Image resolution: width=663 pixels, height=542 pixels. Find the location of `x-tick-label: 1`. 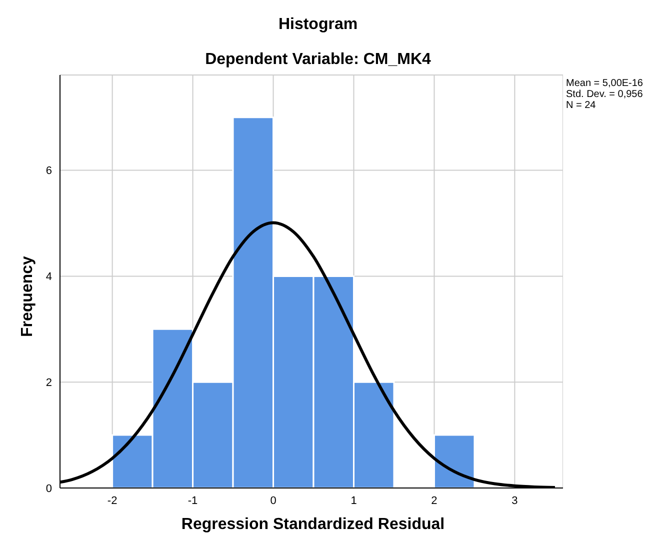

x-tick-label: 1 is located at coordinates (353, 500).